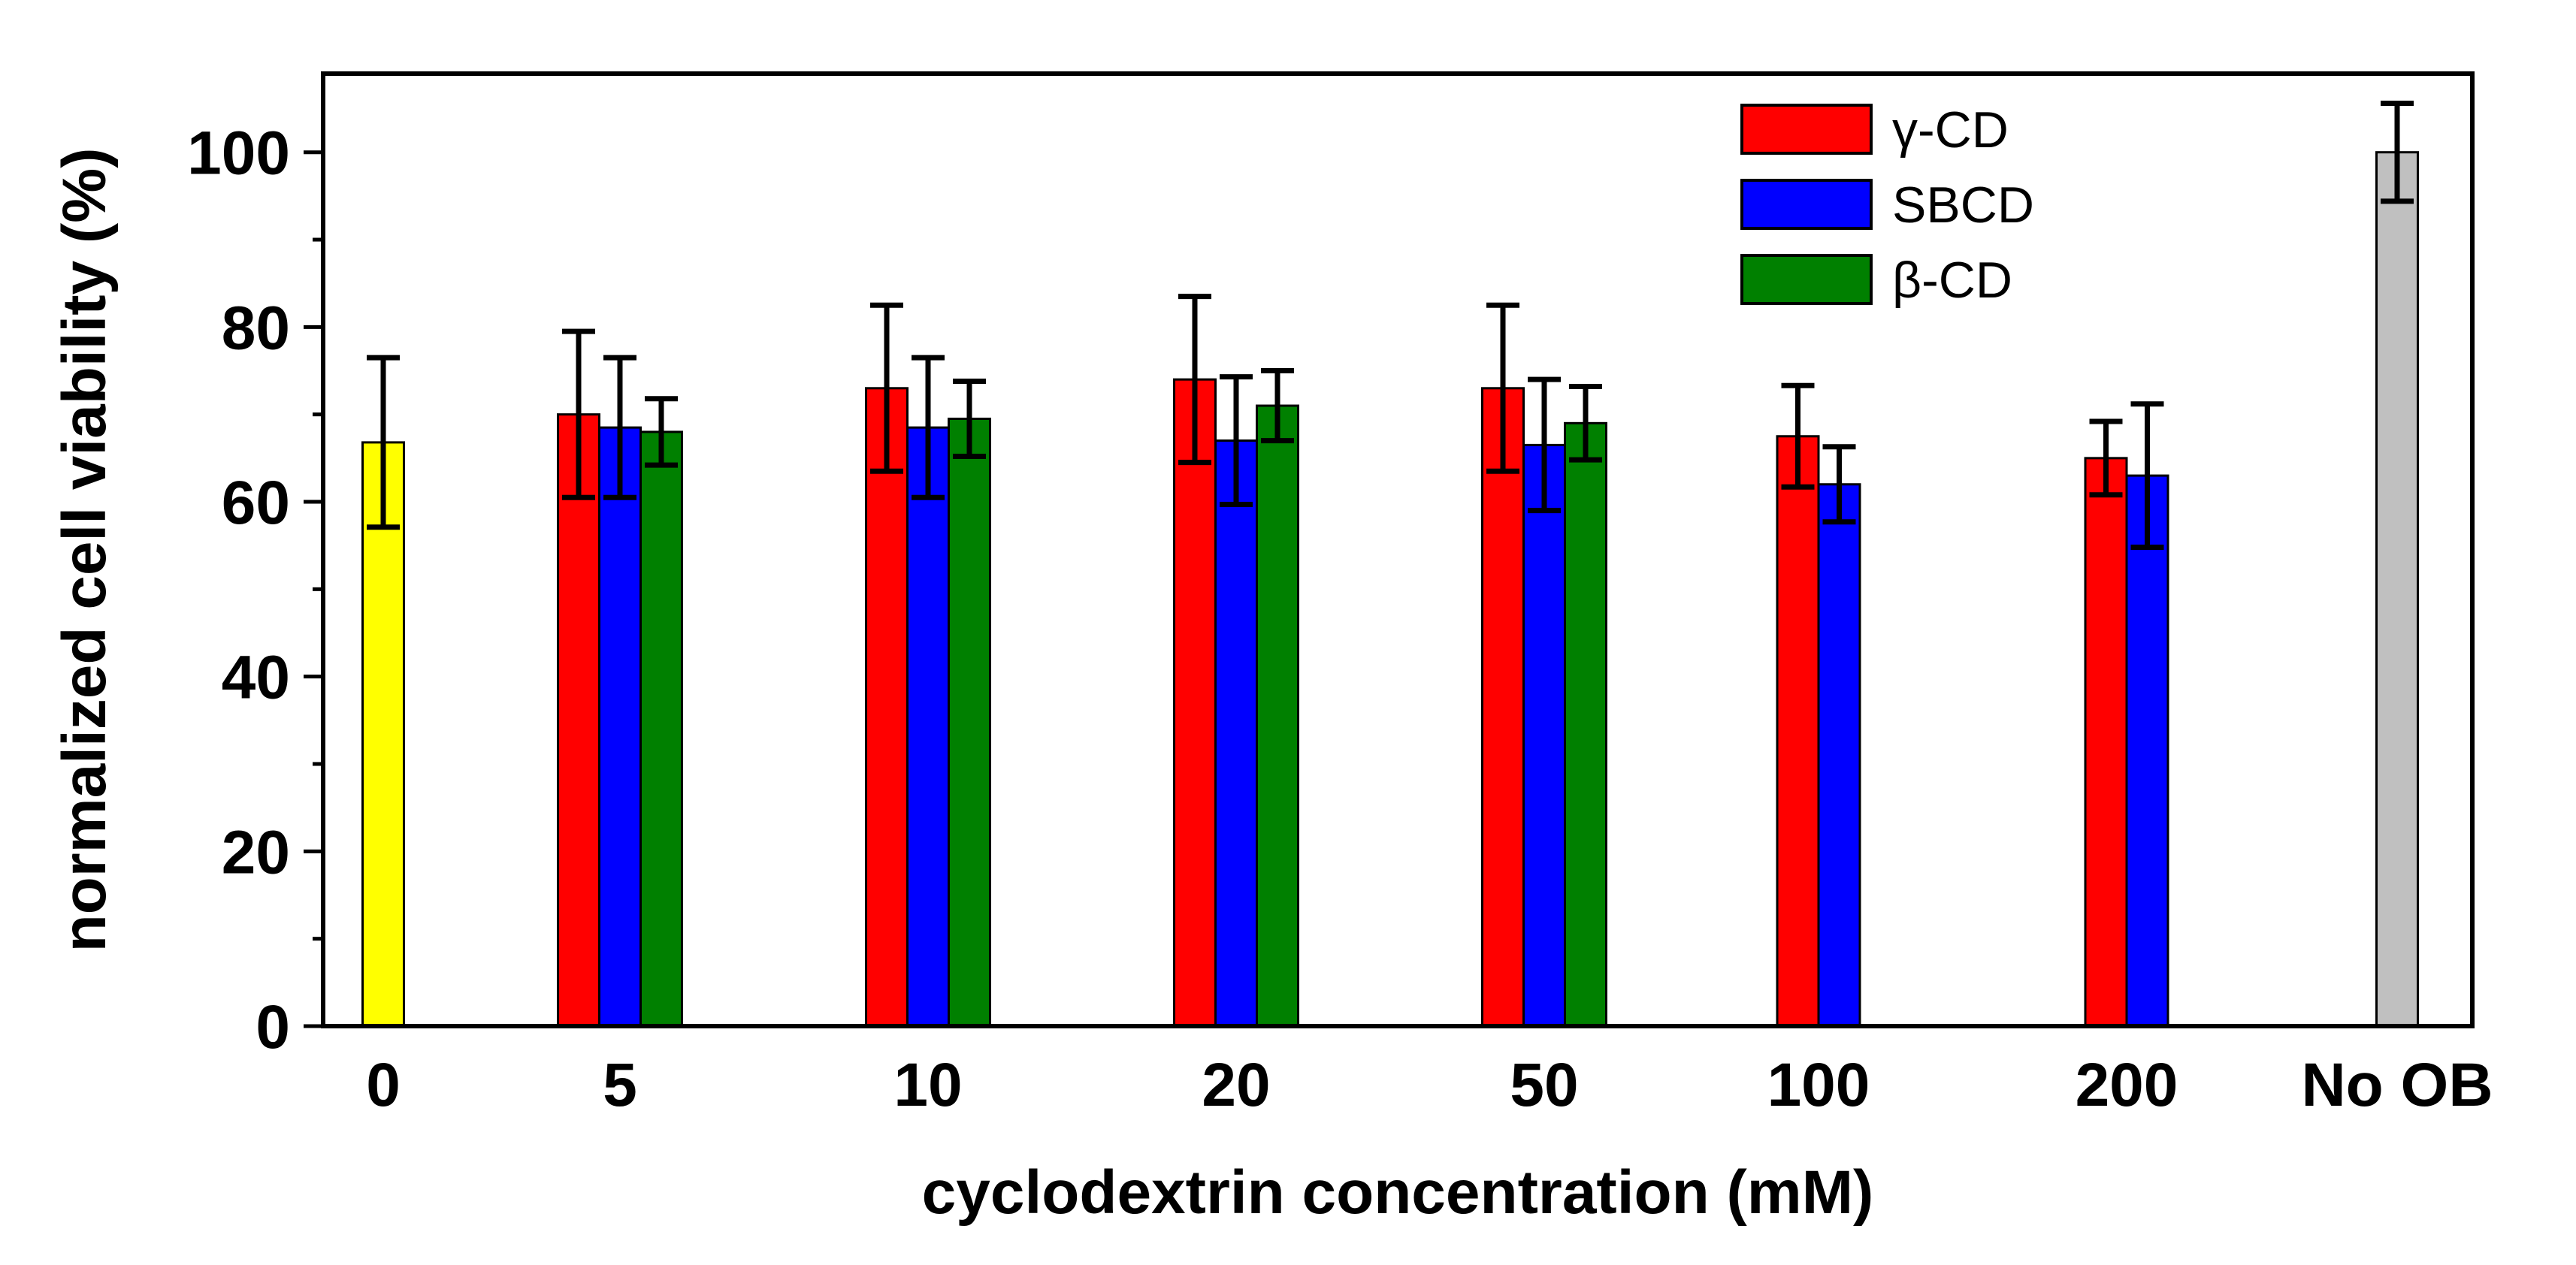 This screenshot has height=1265, width=2576. I want to click on x-tick-label: 100, so click(1819, 1085).